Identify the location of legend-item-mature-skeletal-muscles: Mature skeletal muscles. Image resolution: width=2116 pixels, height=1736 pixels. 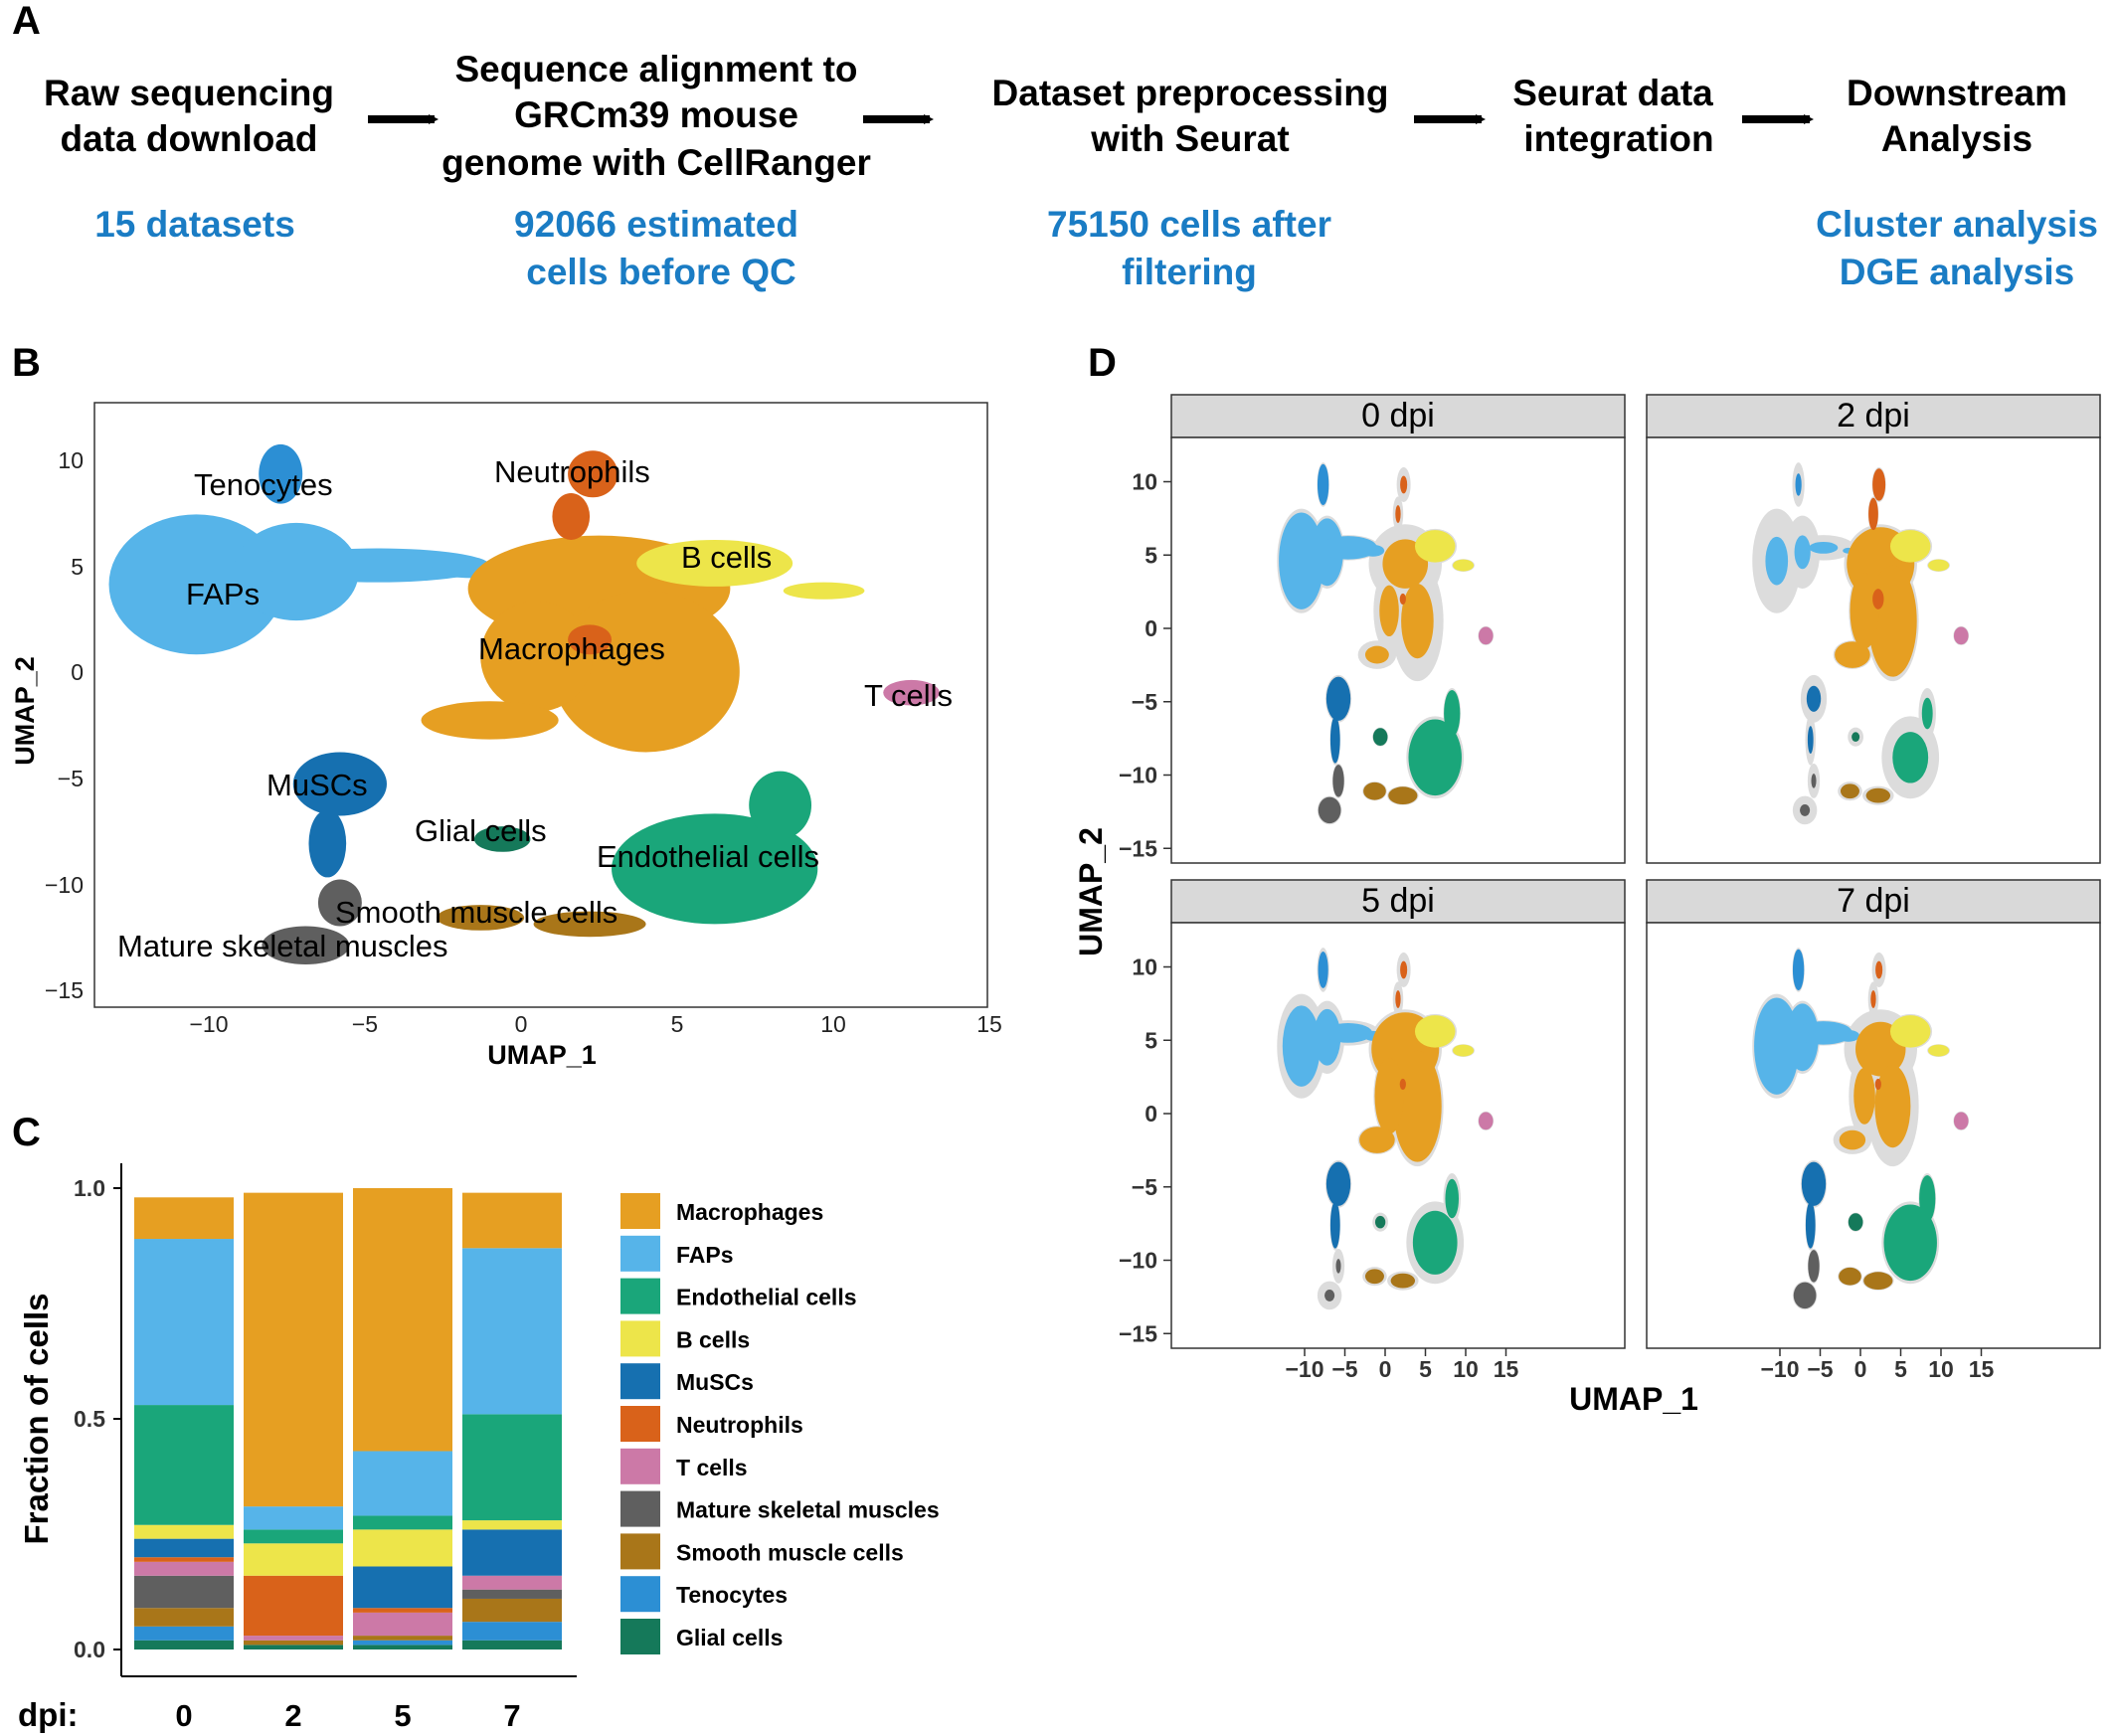
(780, 1509).